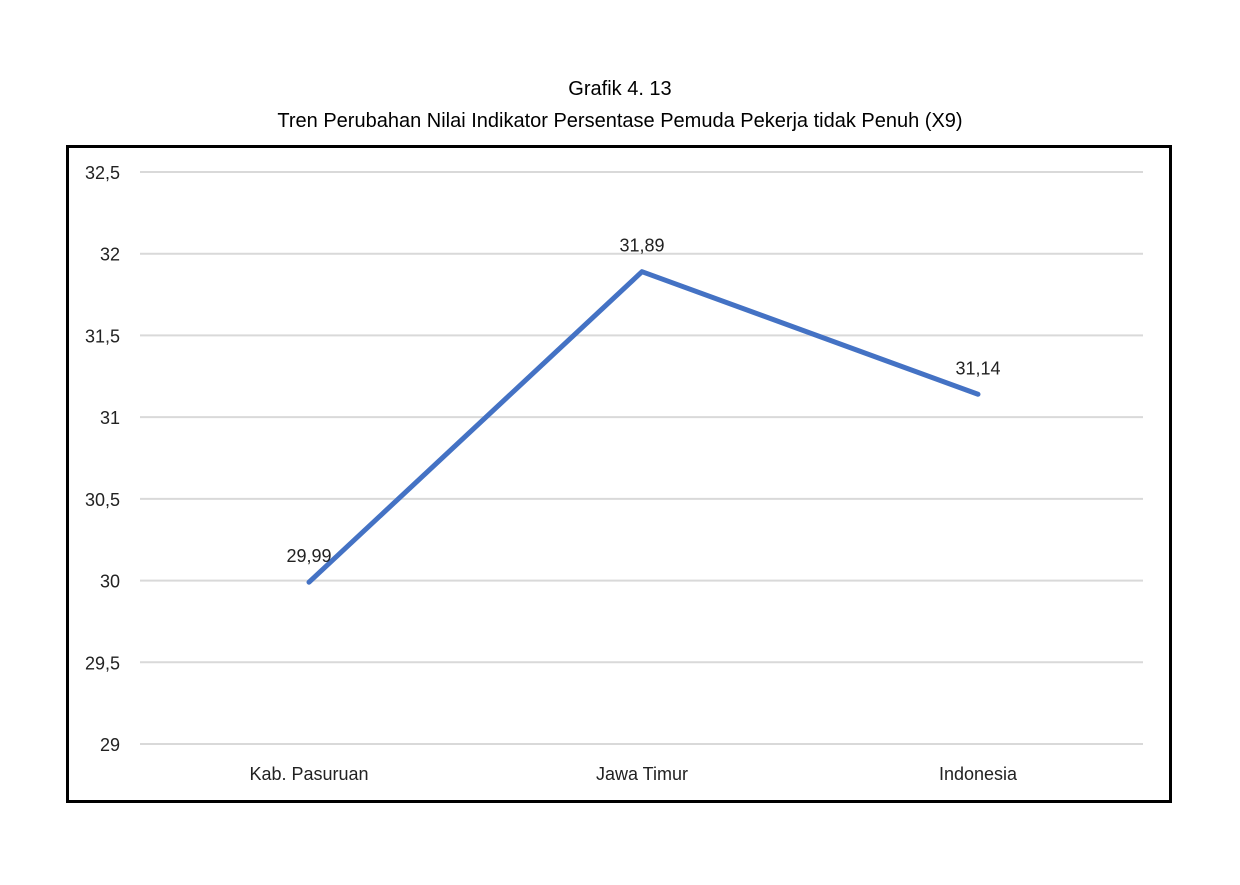 This screenshot has height=885, width=1240. I want to click on x-tick-label: Kab. Pasuruan, so click(308, 774).